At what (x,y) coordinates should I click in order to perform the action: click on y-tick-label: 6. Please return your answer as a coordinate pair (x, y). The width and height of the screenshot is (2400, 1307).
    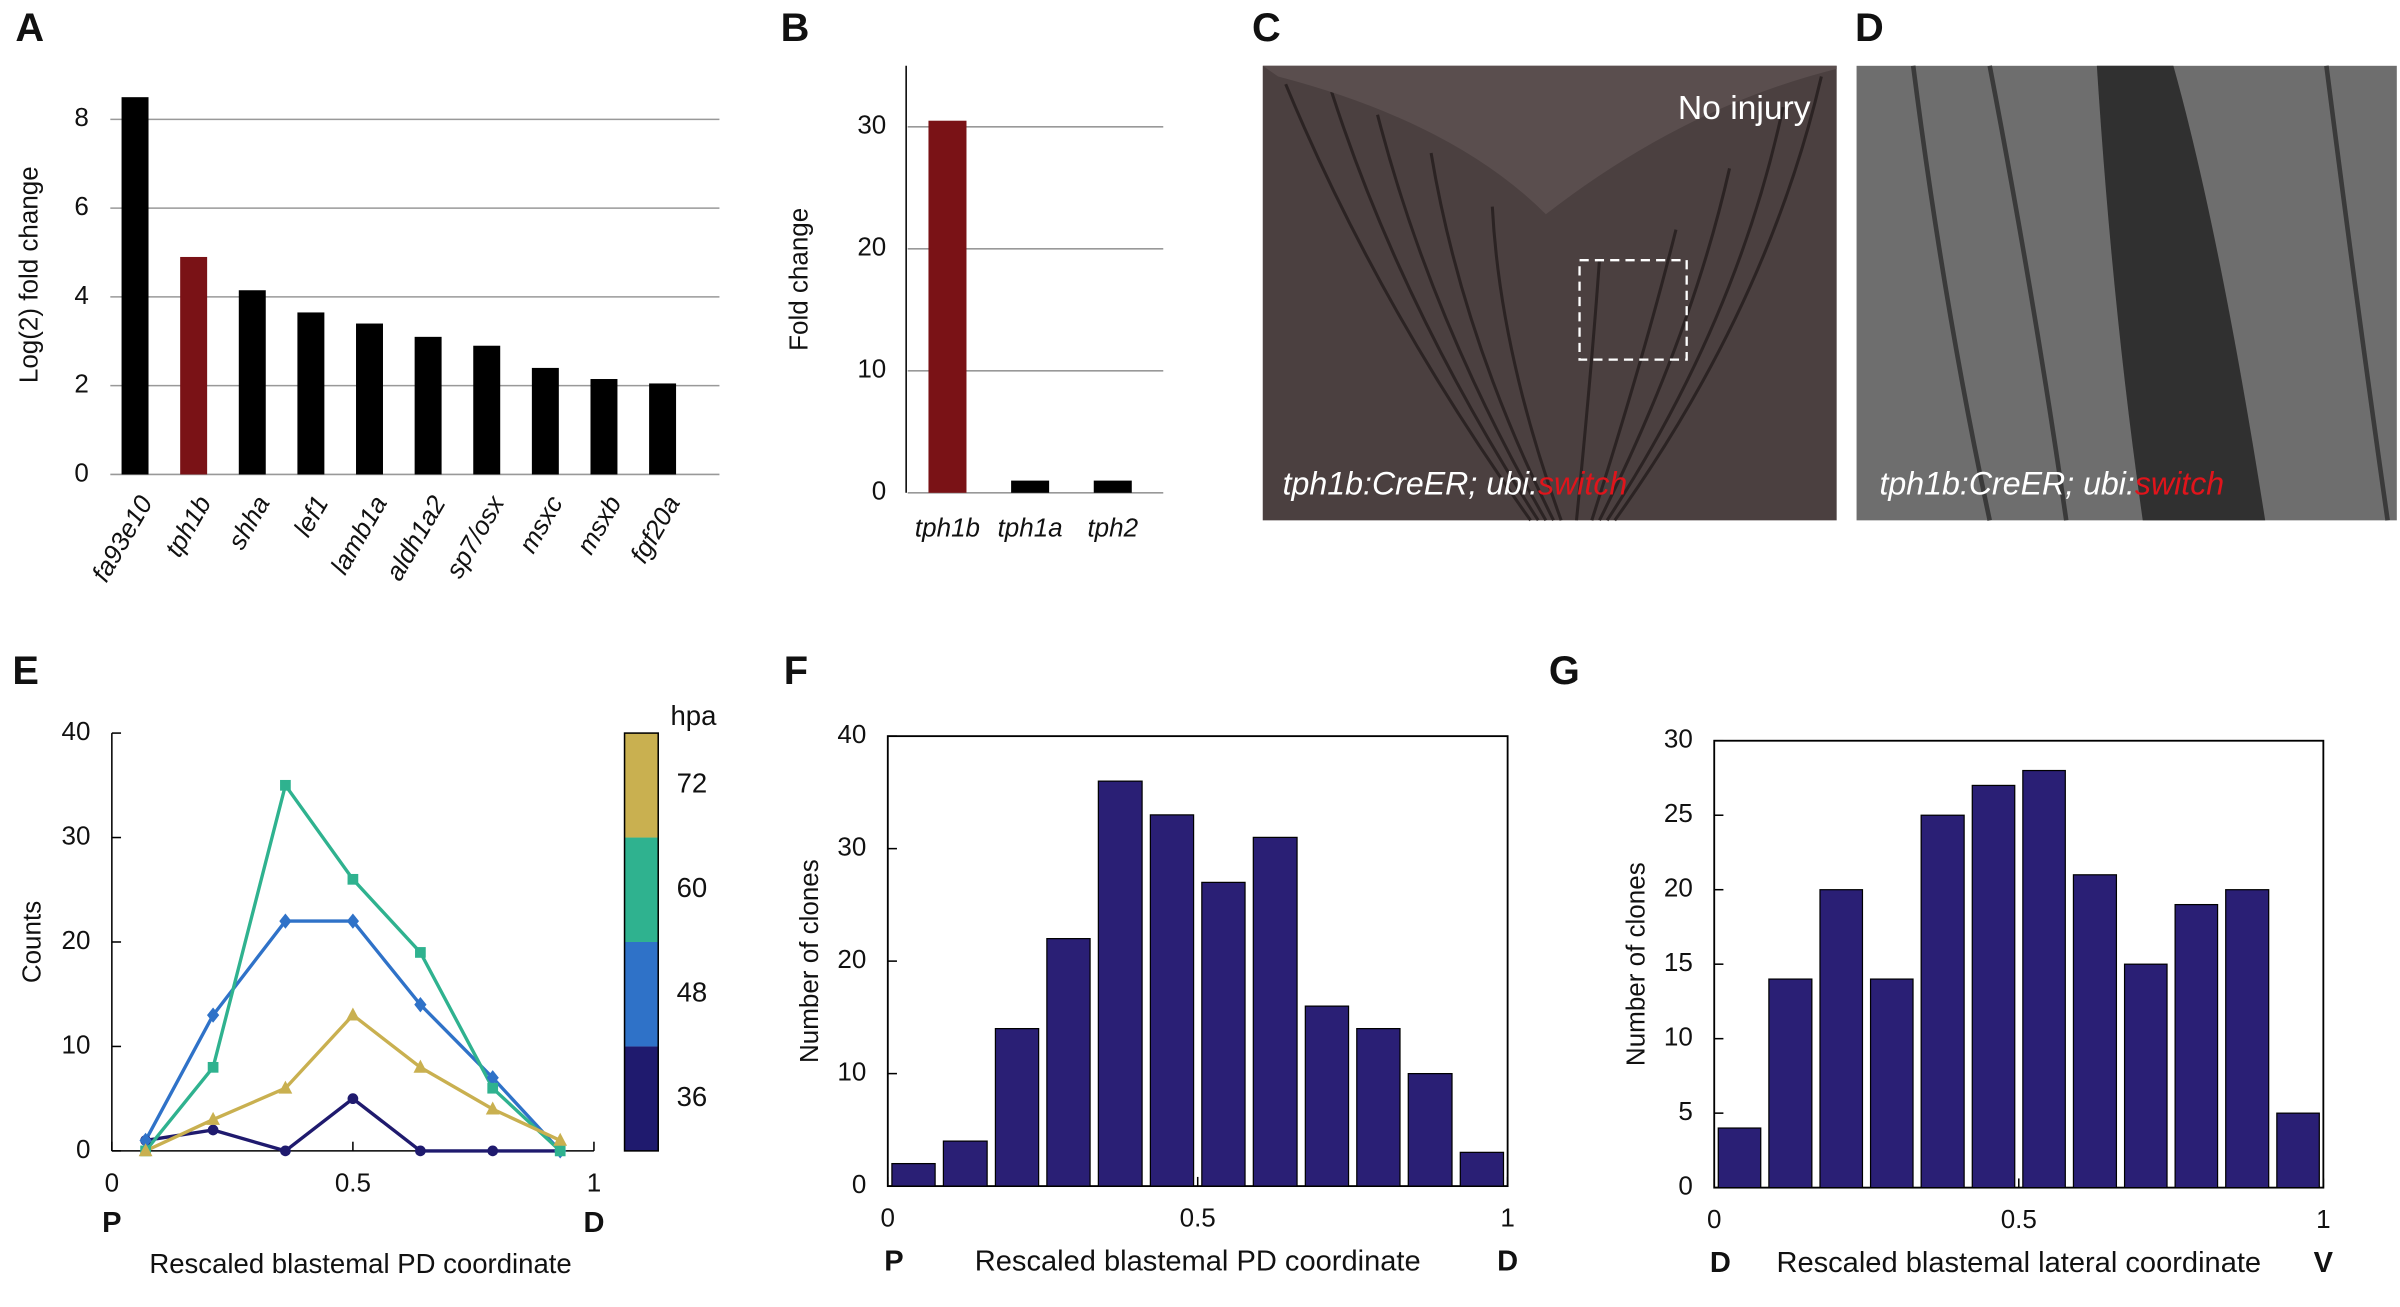
    Looking at the image, I should click on (81, 206).